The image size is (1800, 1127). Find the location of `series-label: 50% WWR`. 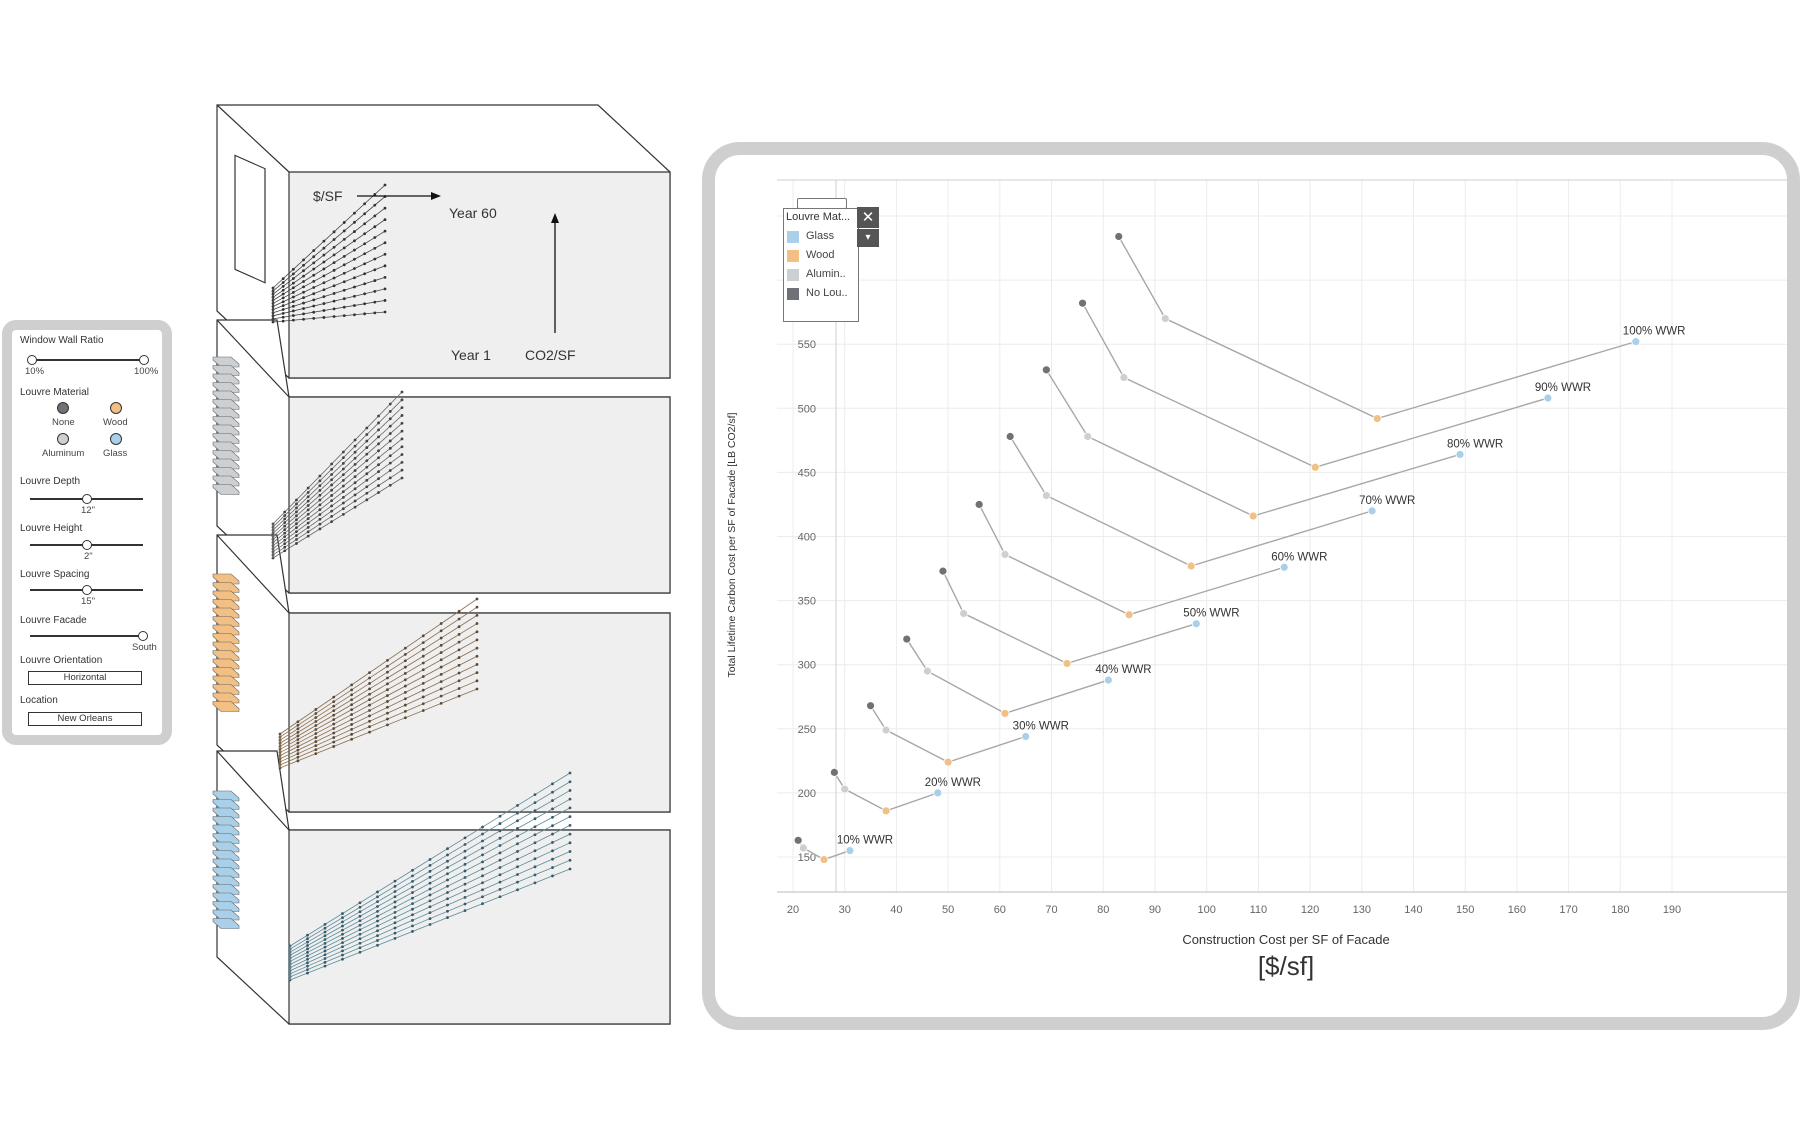

series-label: 50% WWR is located at coordinates (1211, 614).